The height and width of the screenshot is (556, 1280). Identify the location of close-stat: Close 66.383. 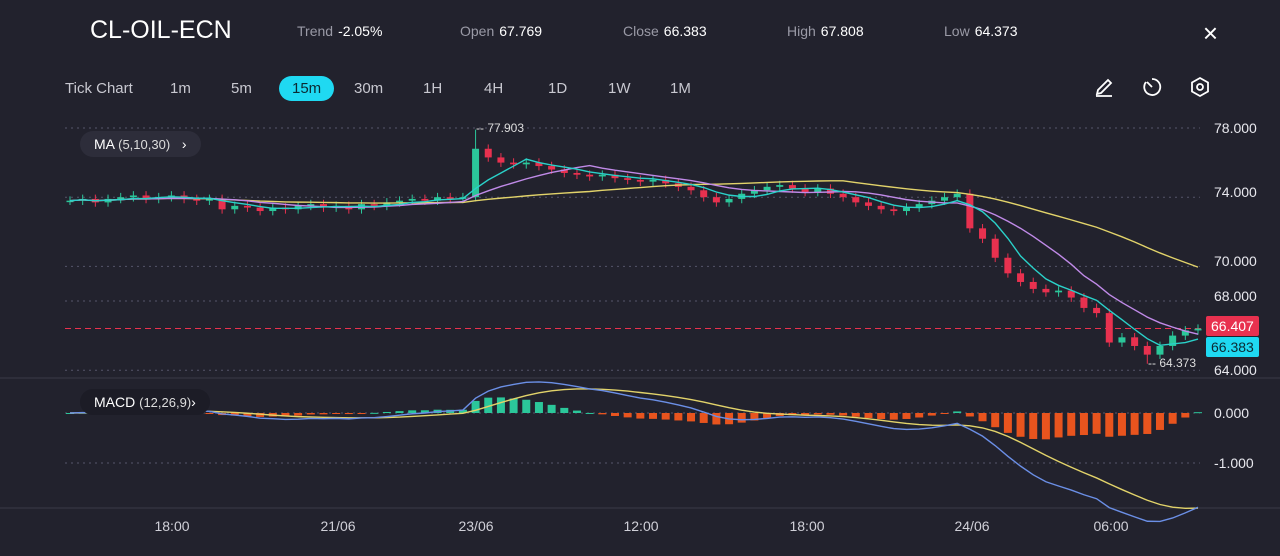
(665, 31).